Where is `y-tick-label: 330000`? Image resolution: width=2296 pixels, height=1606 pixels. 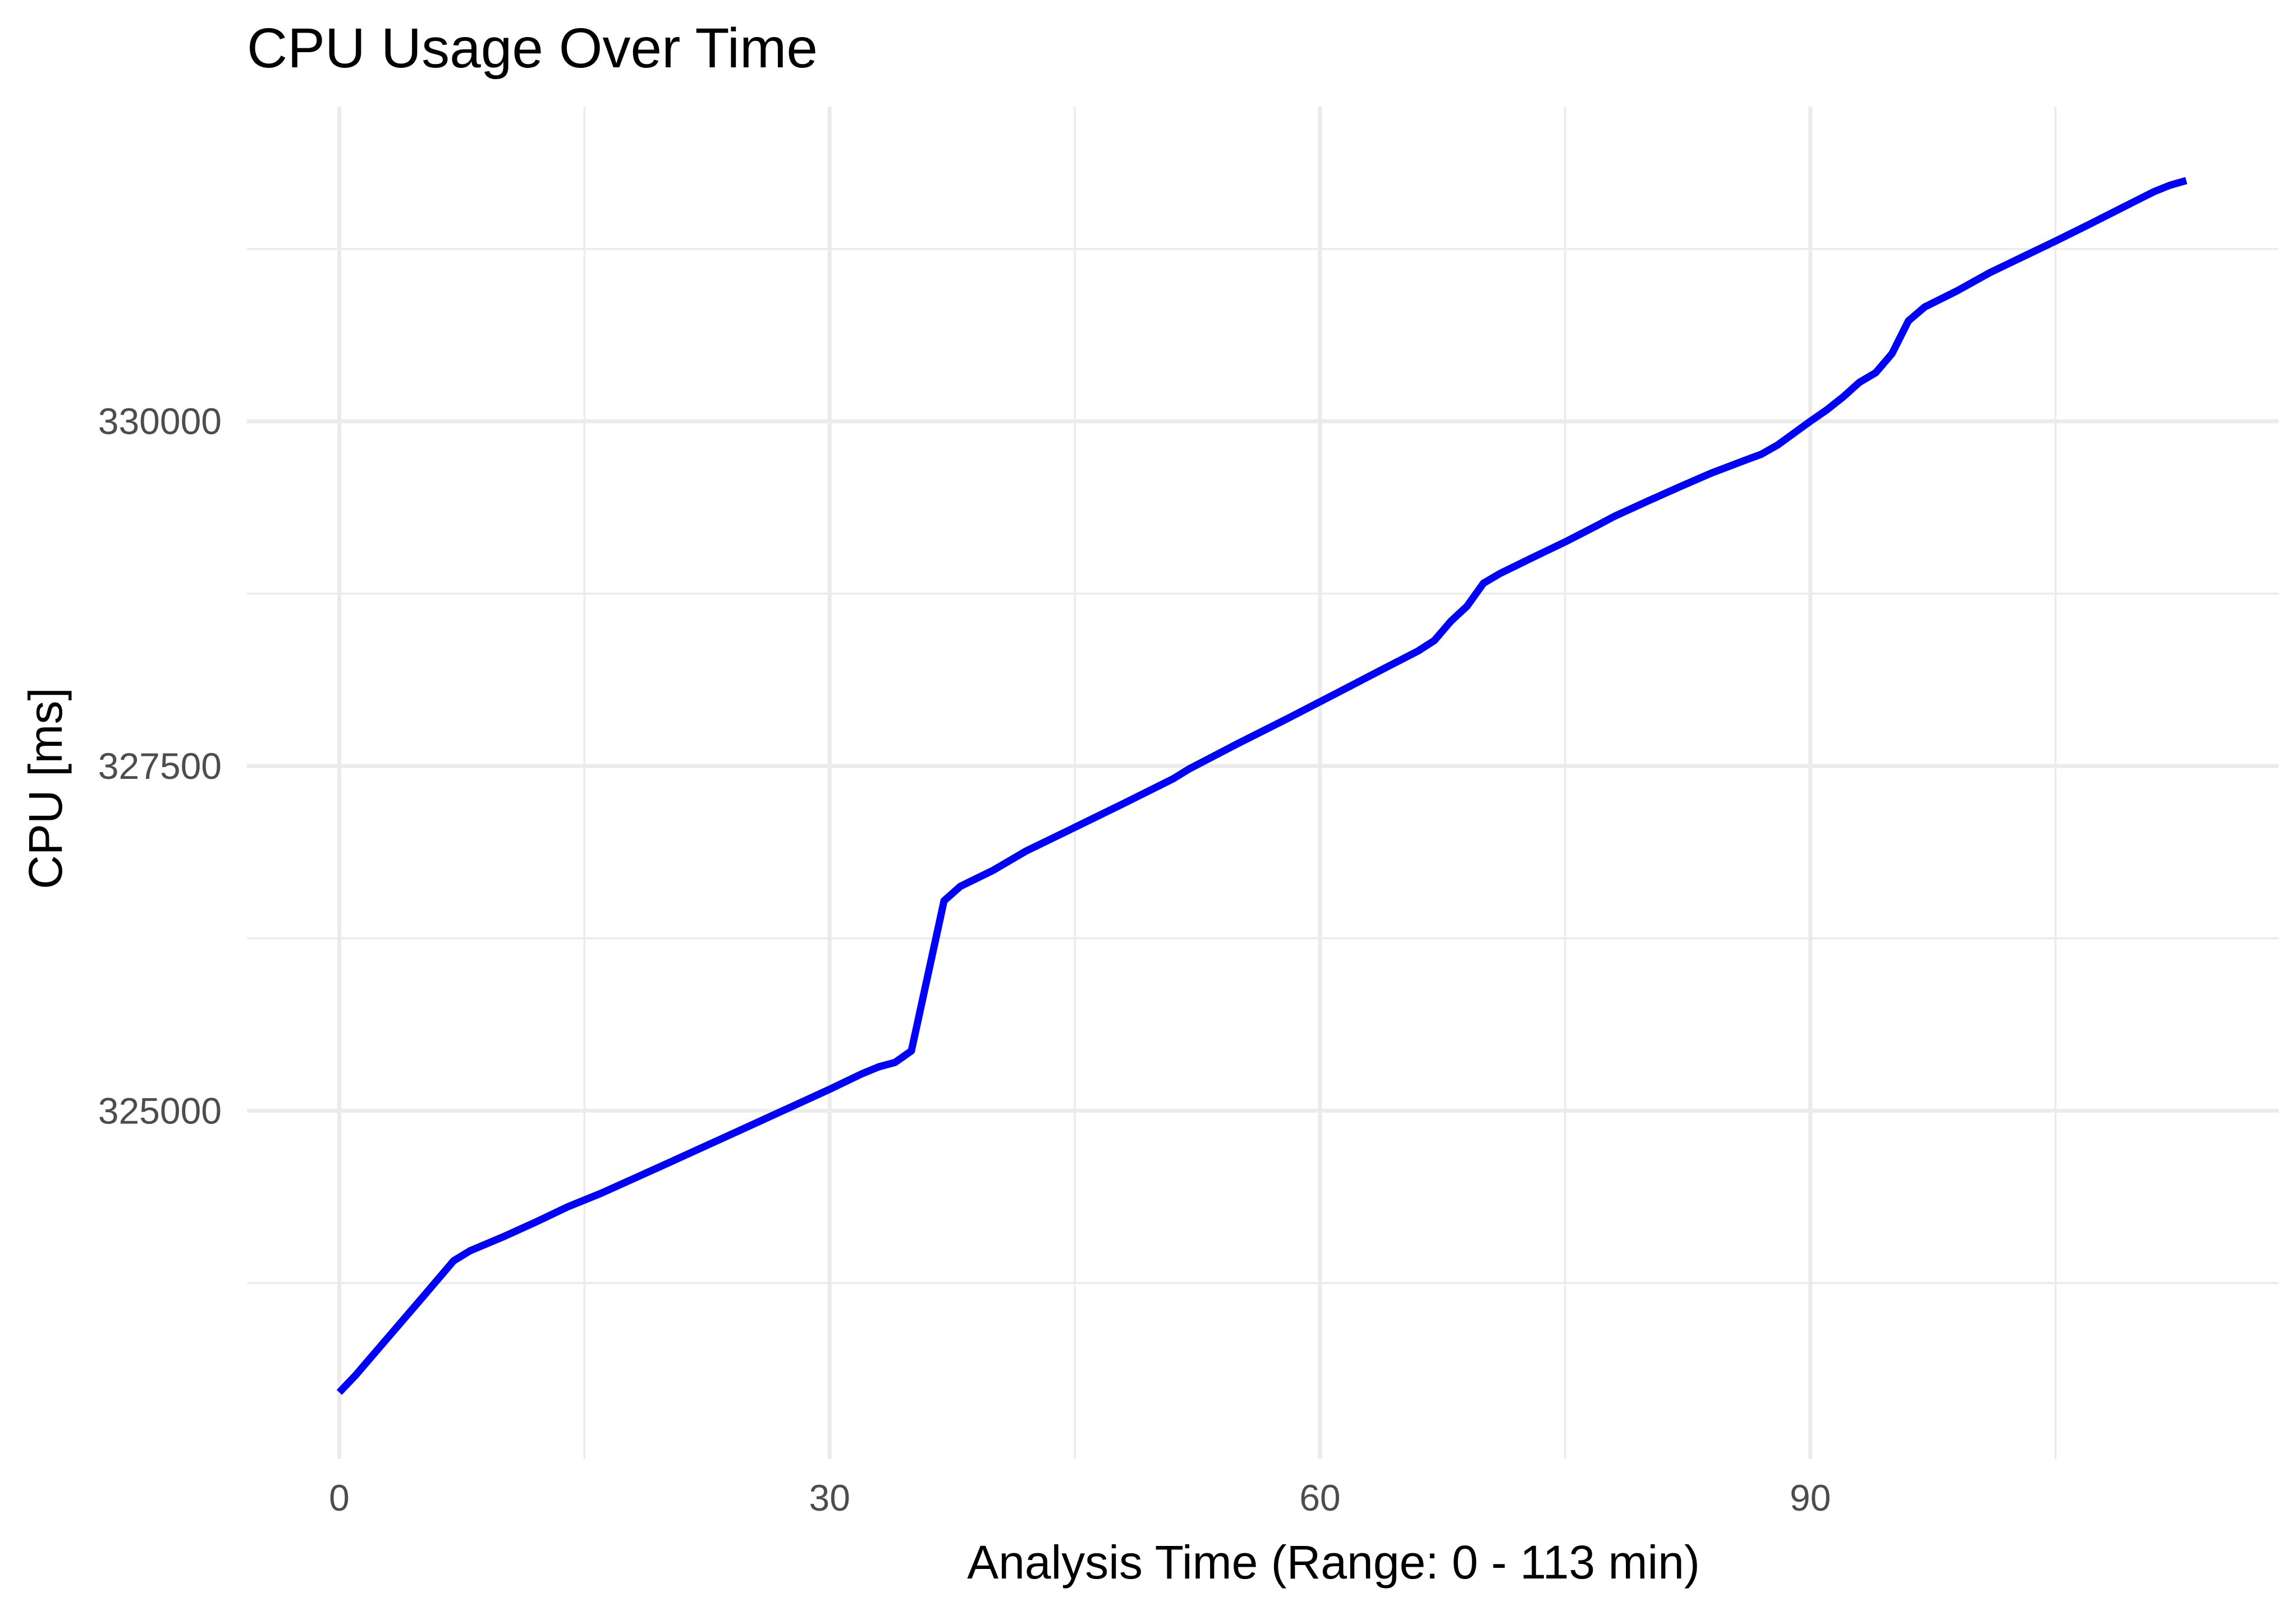
y-tick-label: 330000 is located at coordinates (160, 421).